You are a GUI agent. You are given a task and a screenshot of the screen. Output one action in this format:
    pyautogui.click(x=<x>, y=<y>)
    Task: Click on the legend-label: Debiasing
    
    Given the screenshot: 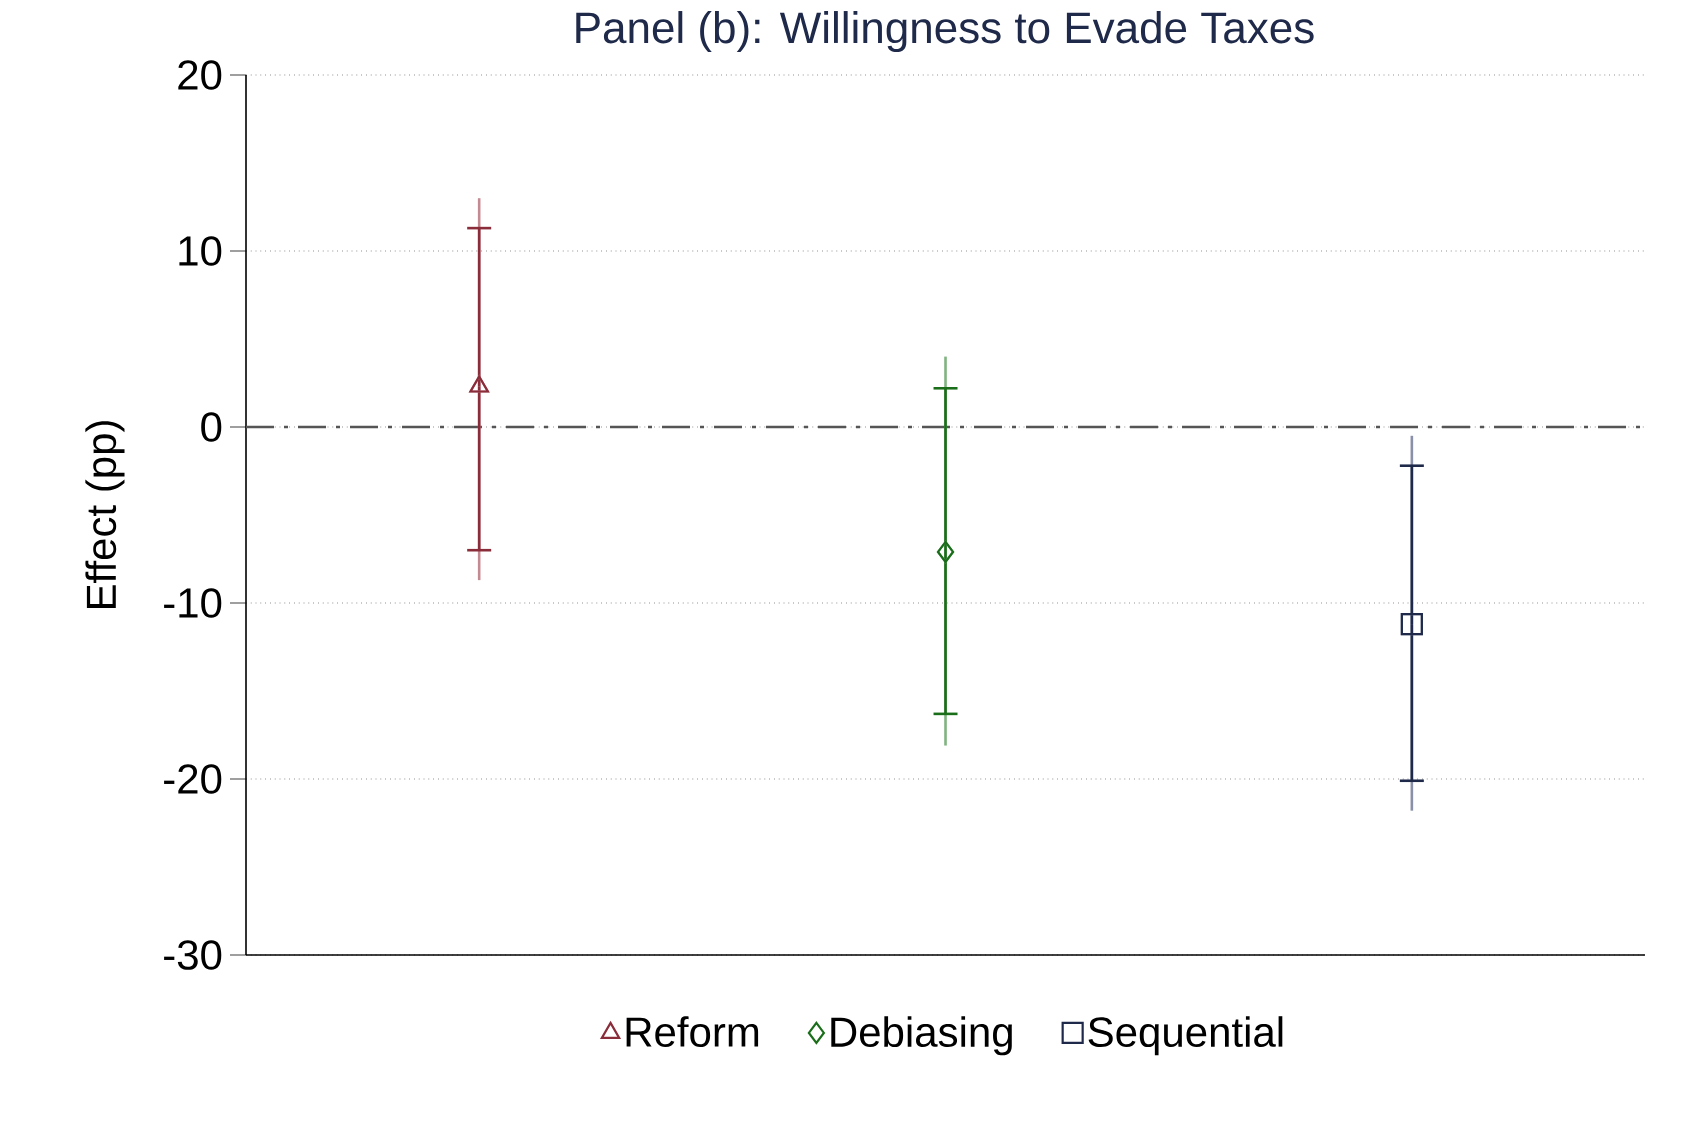 What is the action you would take?
    pyautogui.click(x=921, y=1036)
    